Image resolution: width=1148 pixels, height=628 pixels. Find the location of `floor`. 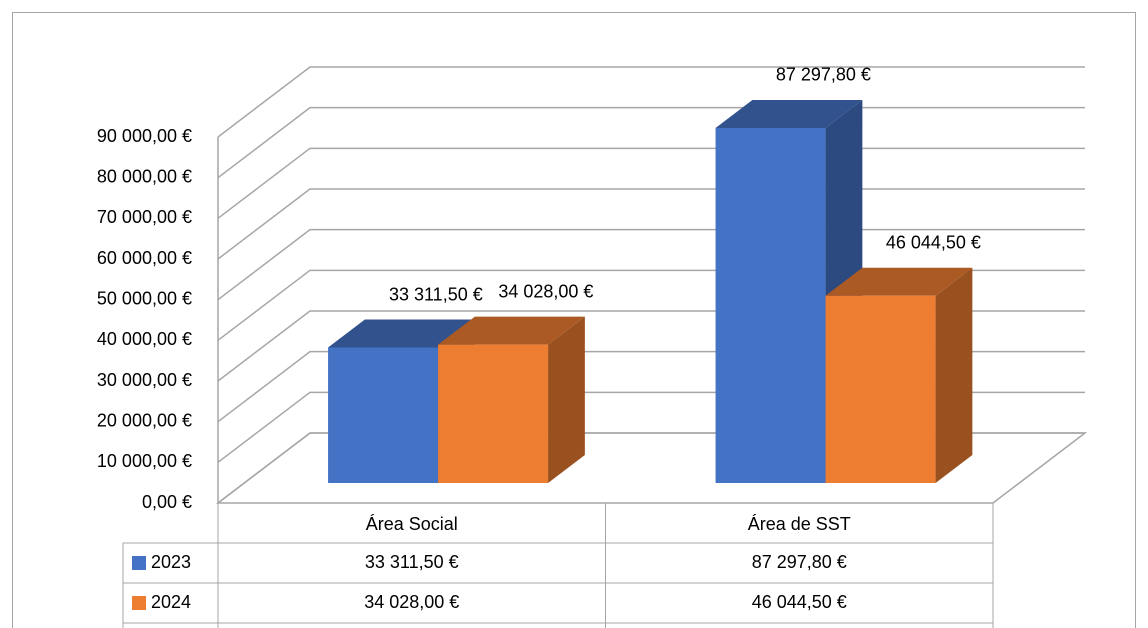

floor is located at coordinates (651, 468).